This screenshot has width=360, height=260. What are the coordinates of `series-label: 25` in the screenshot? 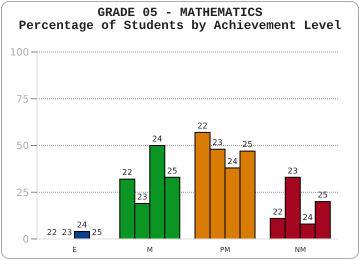 It's located at (172, 171).